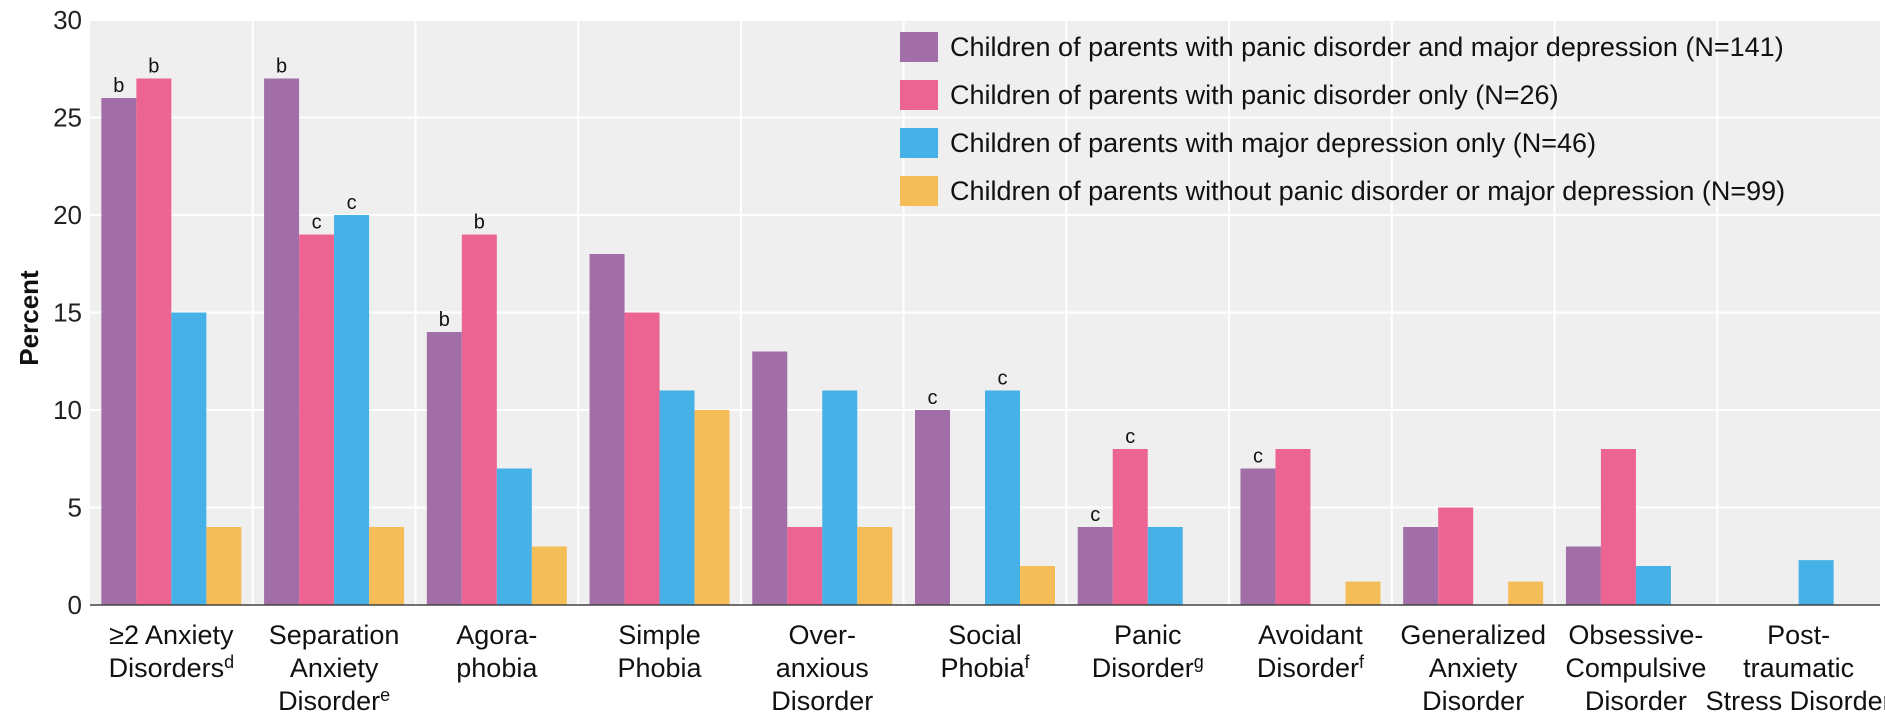 The height and width of the screenshot is (717, 1885). I want to click on x-tick-label-line: anxious, so click(822, 668).